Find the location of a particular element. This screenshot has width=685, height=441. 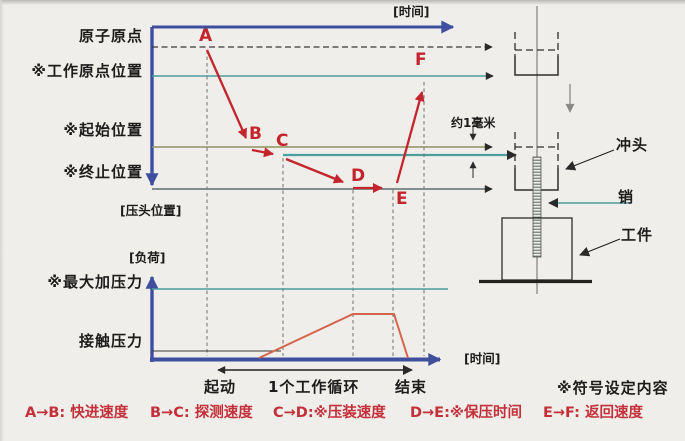

point-label-a: A is located at coordinates (206, 36).